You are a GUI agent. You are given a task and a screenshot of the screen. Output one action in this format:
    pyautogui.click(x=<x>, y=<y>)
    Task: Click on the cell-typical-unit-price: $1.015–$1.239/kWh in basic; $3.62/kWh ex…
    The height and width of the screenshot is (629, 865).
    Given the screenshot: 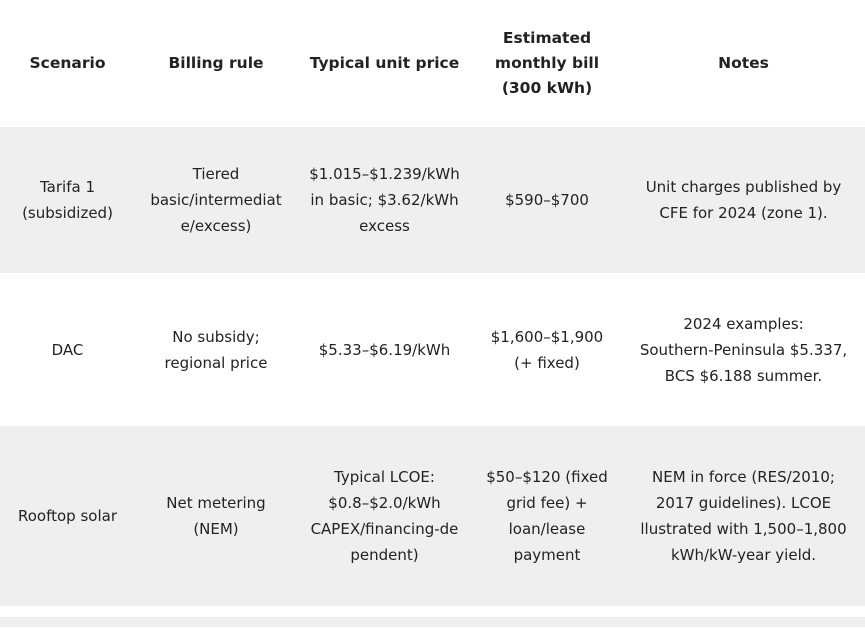 What is the action you would take?
    pyautogui.click(x=384, y=200)
    